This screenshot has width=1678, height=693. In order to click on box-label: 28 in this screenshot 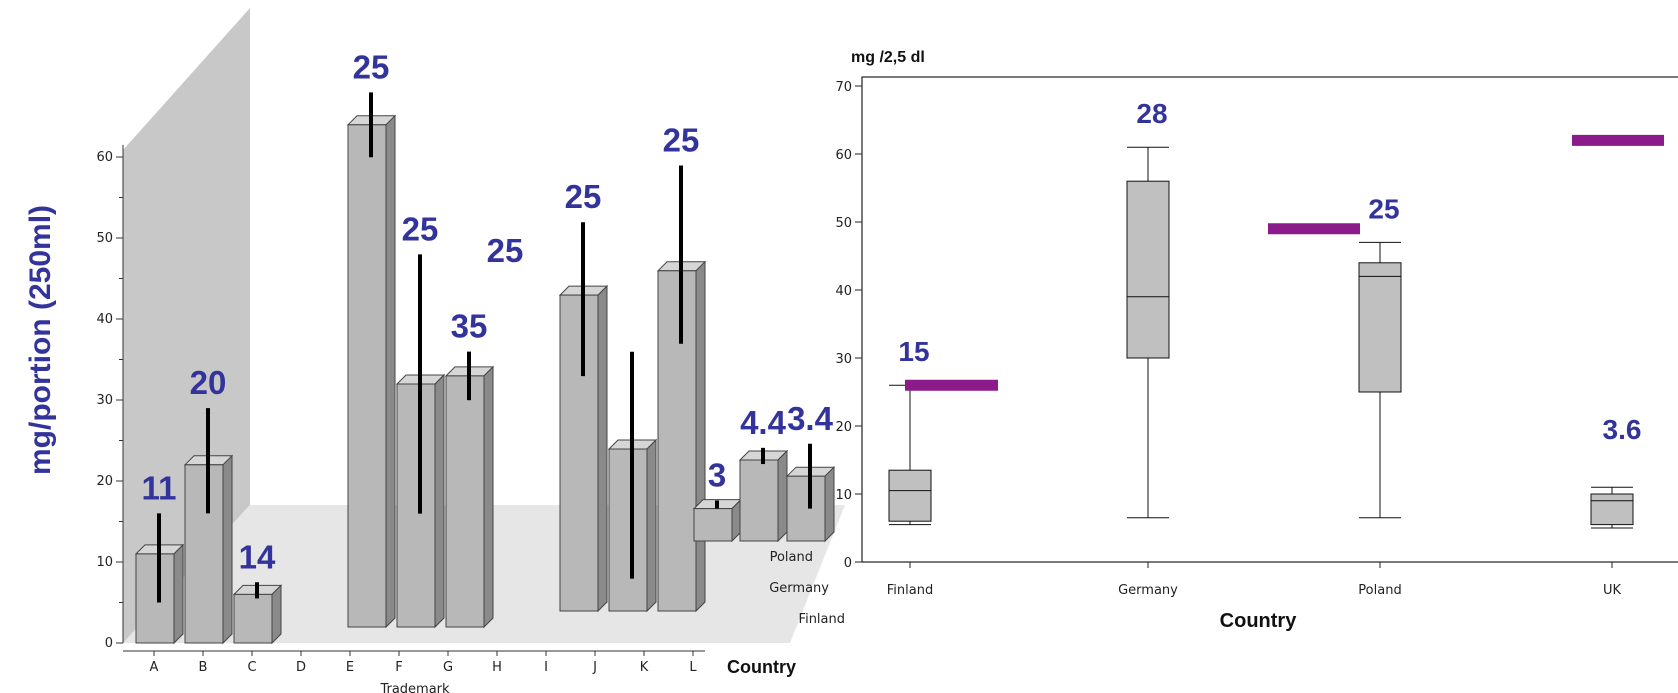, I will do `click(1151, 113)`.